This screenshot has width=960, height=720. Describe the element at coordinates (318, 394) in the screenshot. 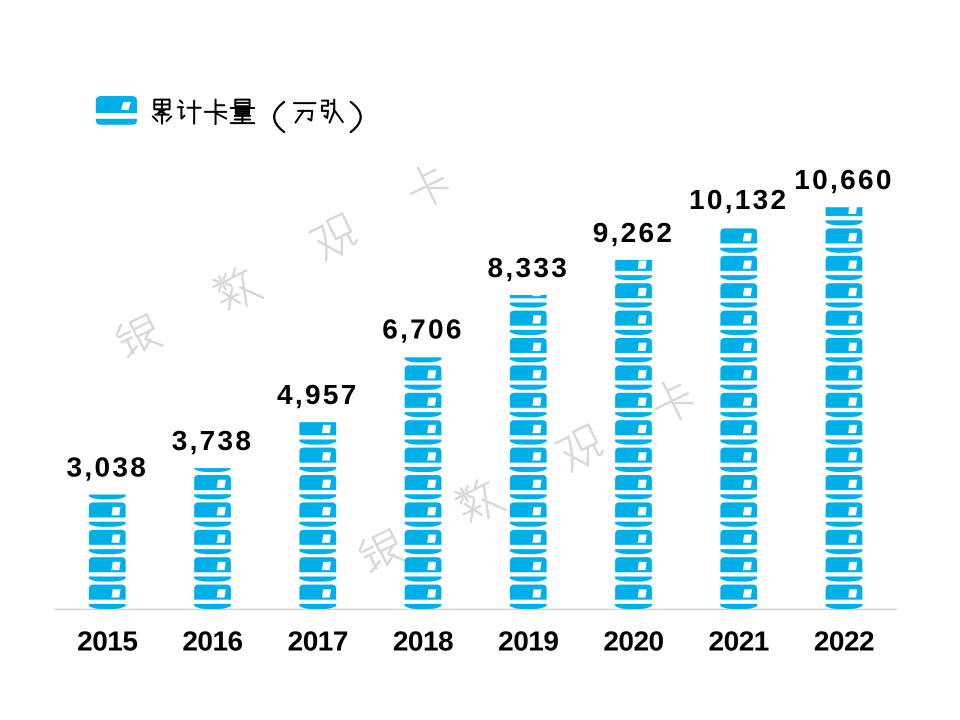

I see `svg-text: 4,957` at that location.